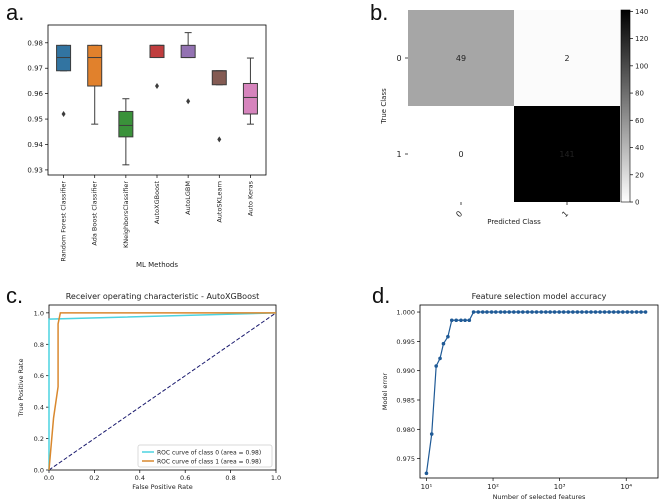 Image resolution: width=666 pixels, height=503 pixels. I want to click on legend-label: ROC curve of class 1 (area = 0.98), so click(209, 462).